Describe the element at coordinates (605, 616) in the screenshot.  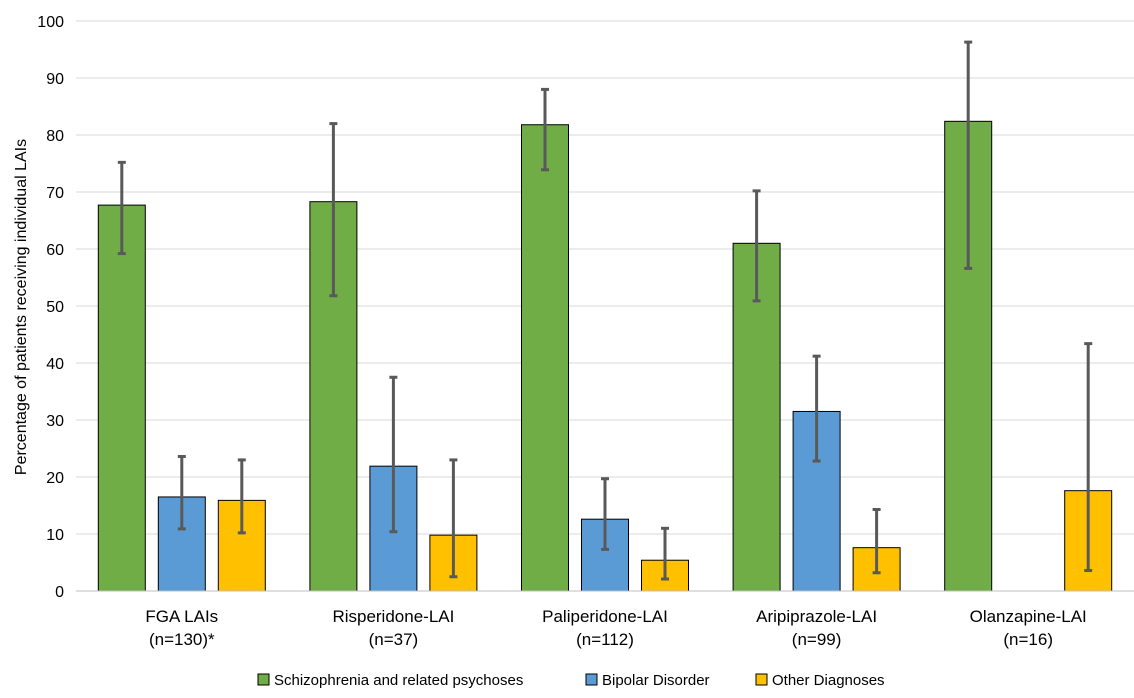
I see `x-tick-label: Paliperidone-LAI` at that location.